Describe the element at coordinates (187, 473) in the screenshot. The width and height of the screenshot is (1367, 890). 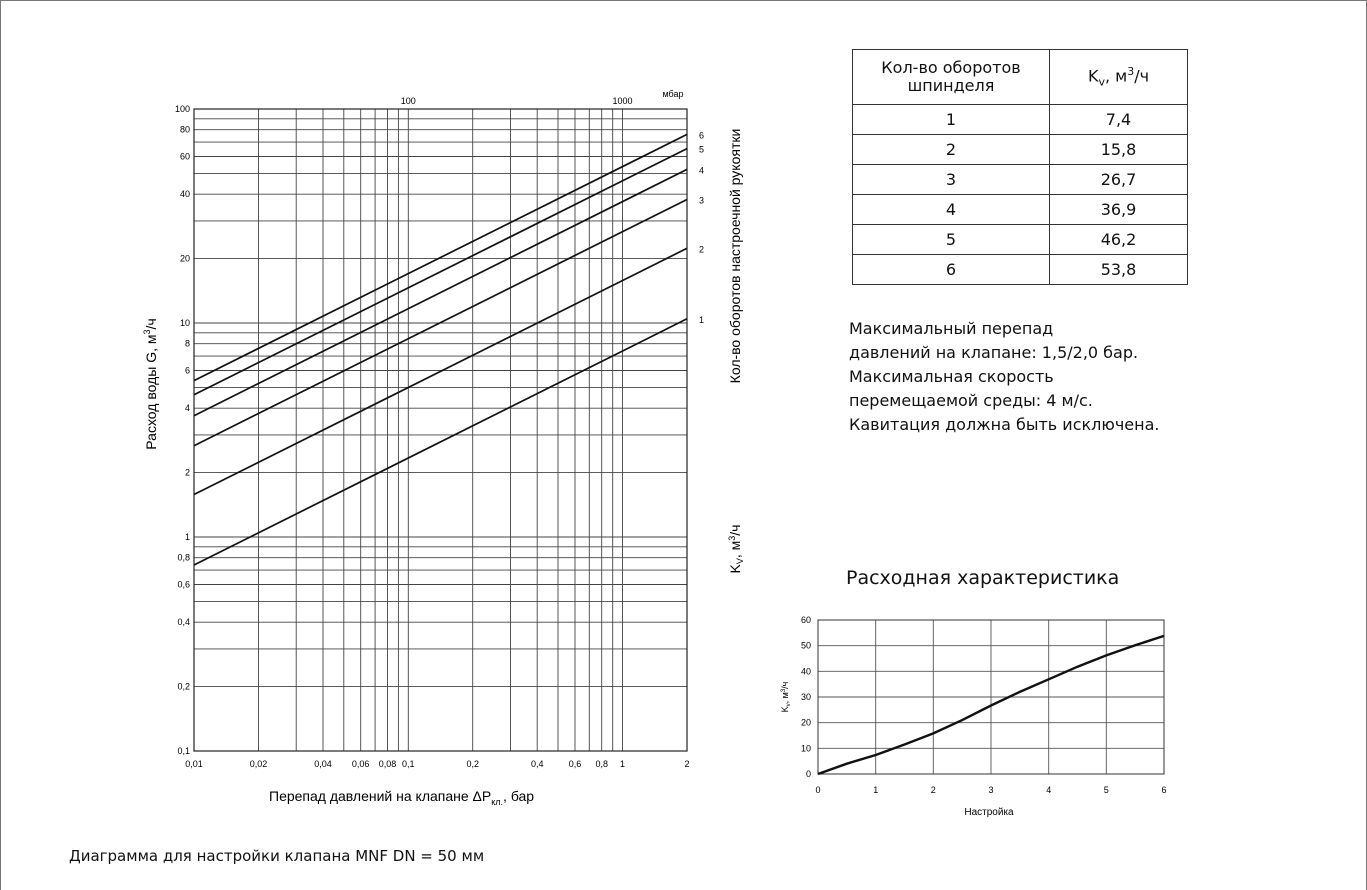
I see `y-tick-label: 2` at that location.